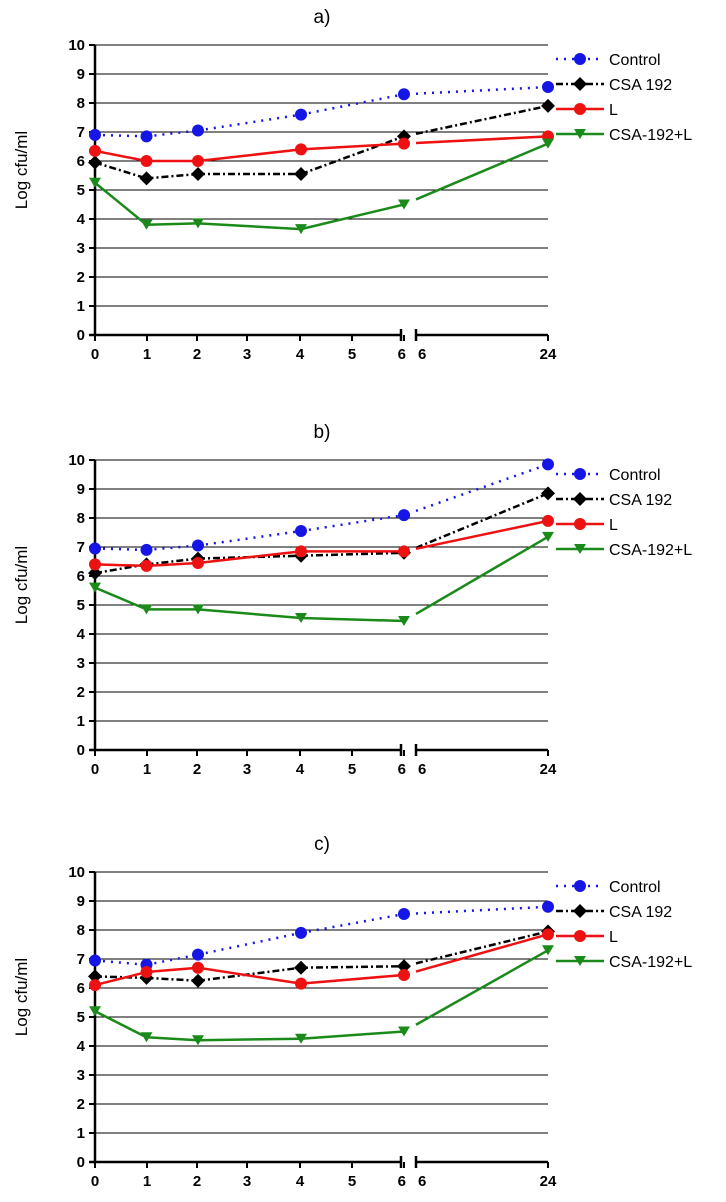 The image size is (726, 1202). I want to click on x-tick-label: 6, so click(422, 769).